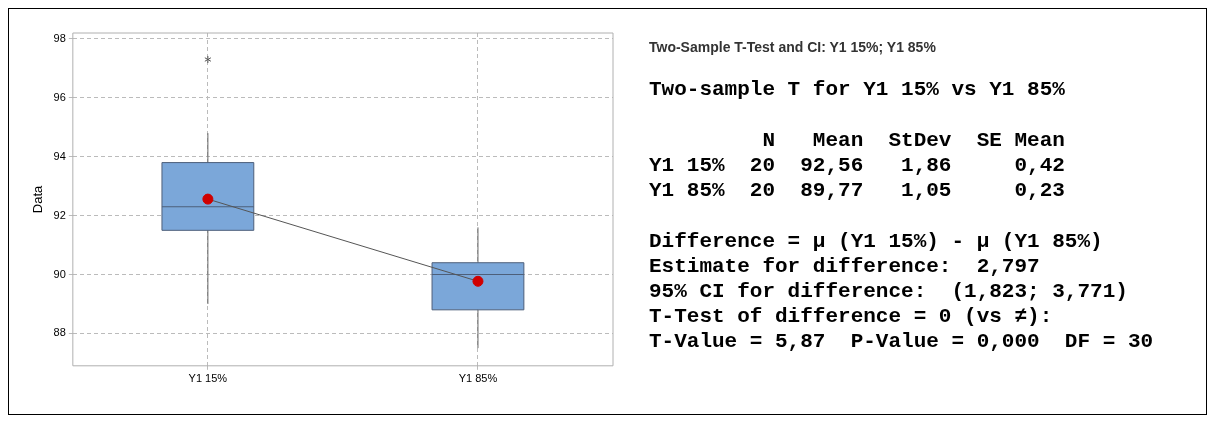  What do you see at coordinates (913, 140) in the screenshot?
I see `text: N Mean StDev SE Mean` at bounding box center [913, 140].